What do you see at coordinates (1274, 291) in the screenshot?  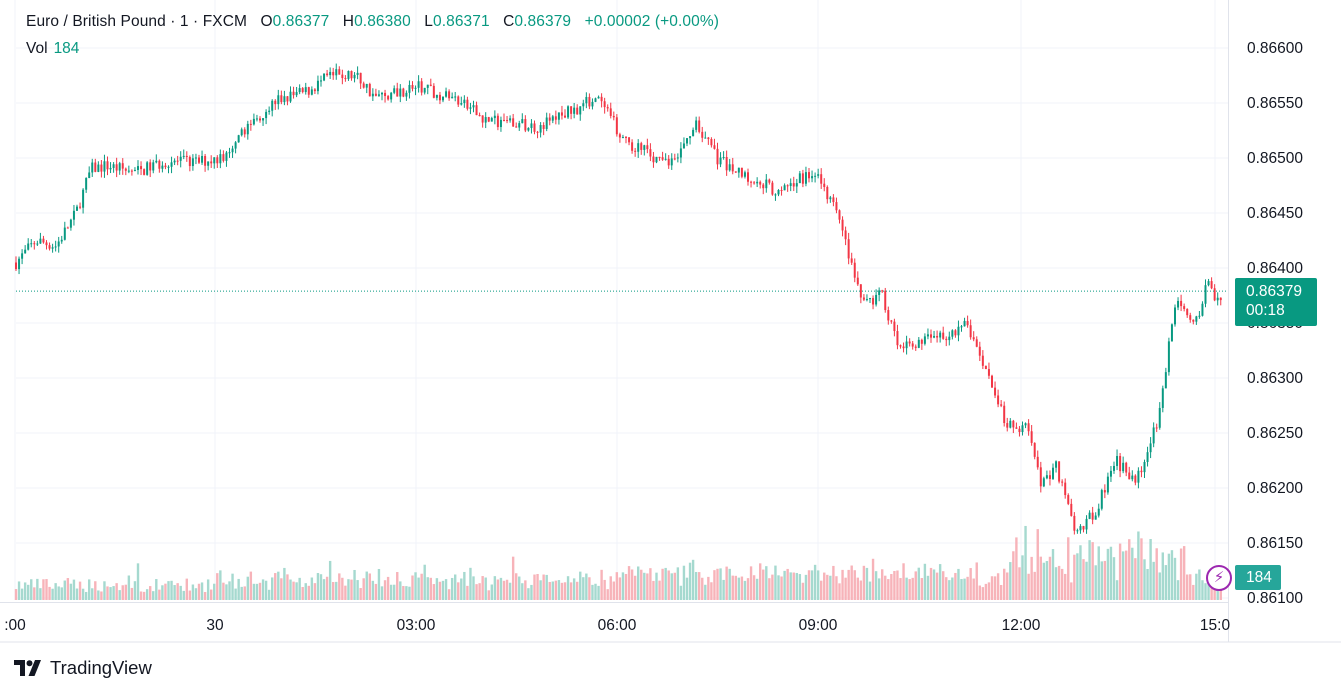 I see `last-price-value: 0.86379` at bounding box center [1274, 291].